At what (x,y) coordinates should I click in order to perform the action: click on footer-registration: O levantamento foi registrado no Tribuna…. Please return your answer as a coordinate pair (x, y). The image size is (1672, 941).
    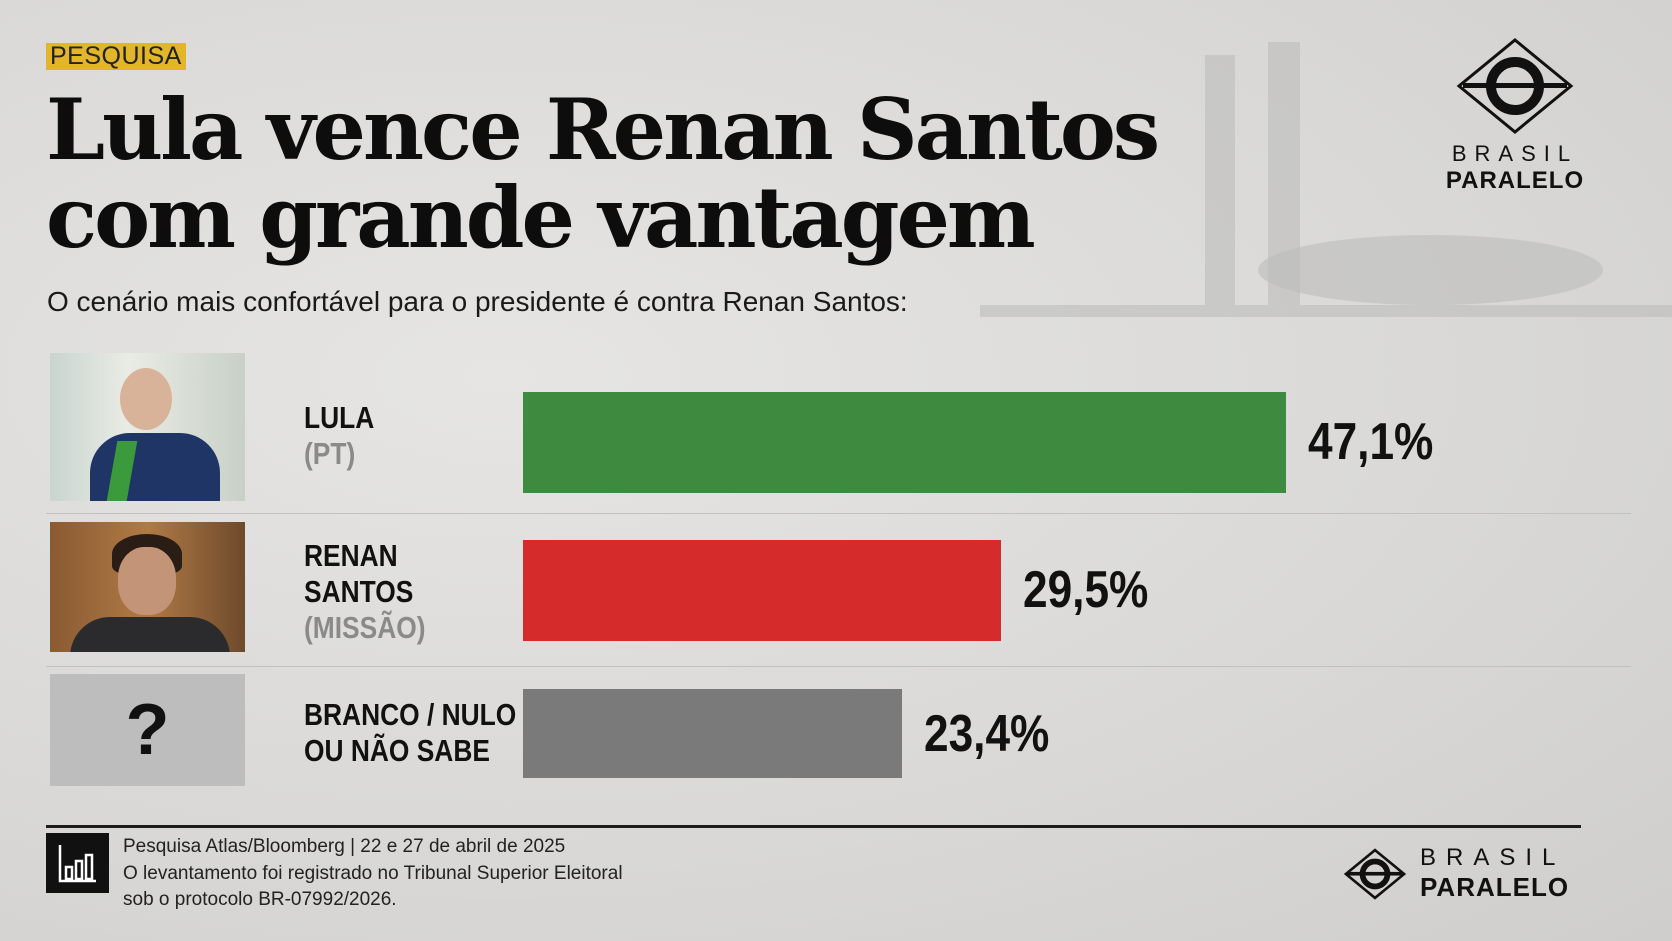
    Looking at the image, I should click on (373, 873).